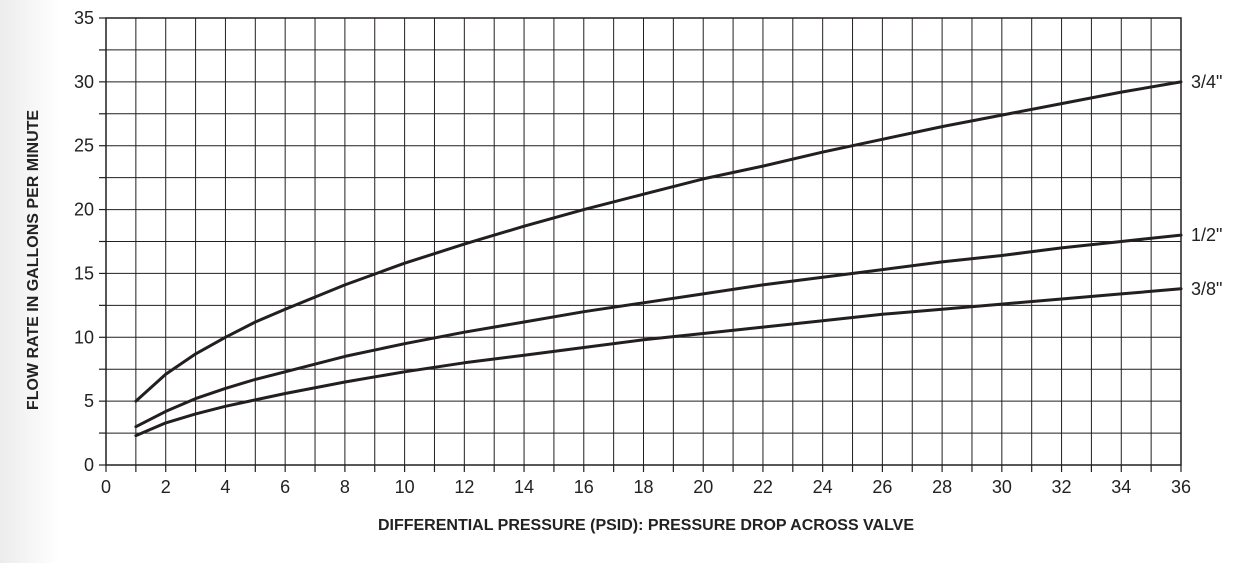  I want to click on x-tick-label: 8, so click(345, 487).